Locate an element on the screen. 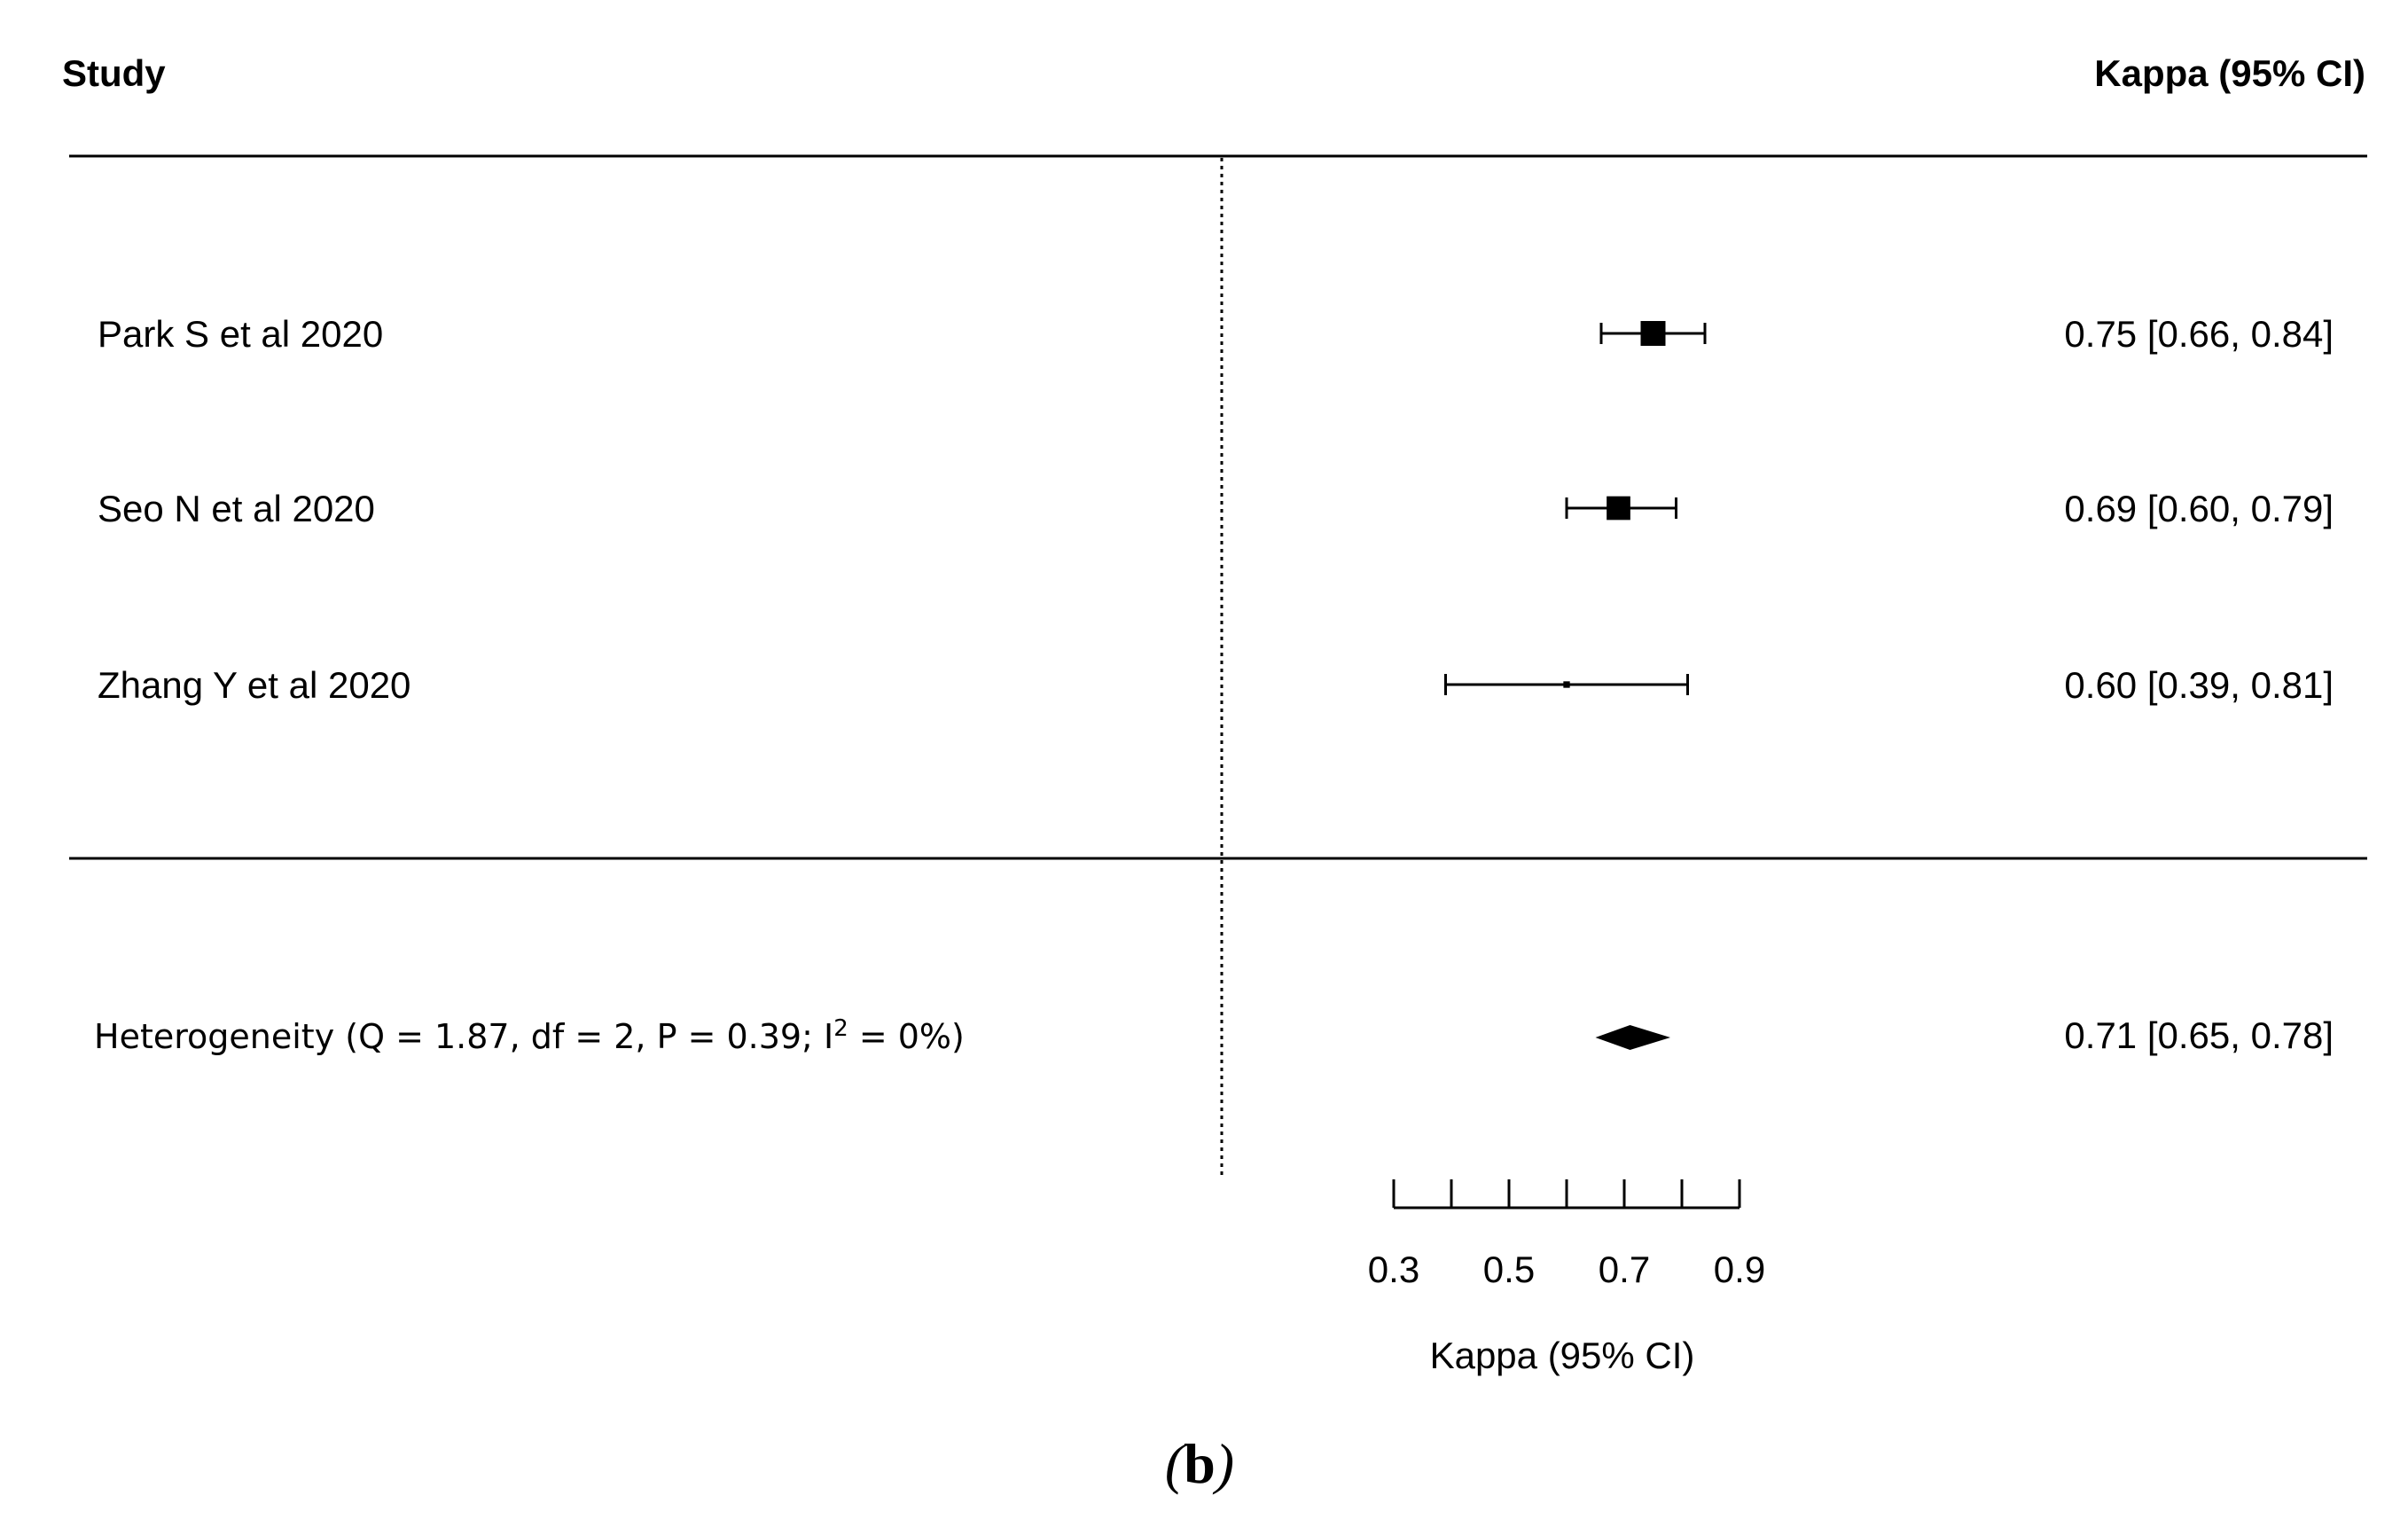  point-estimate-zhang-y-et-al-2020 is located at coordinates (1566, 684).